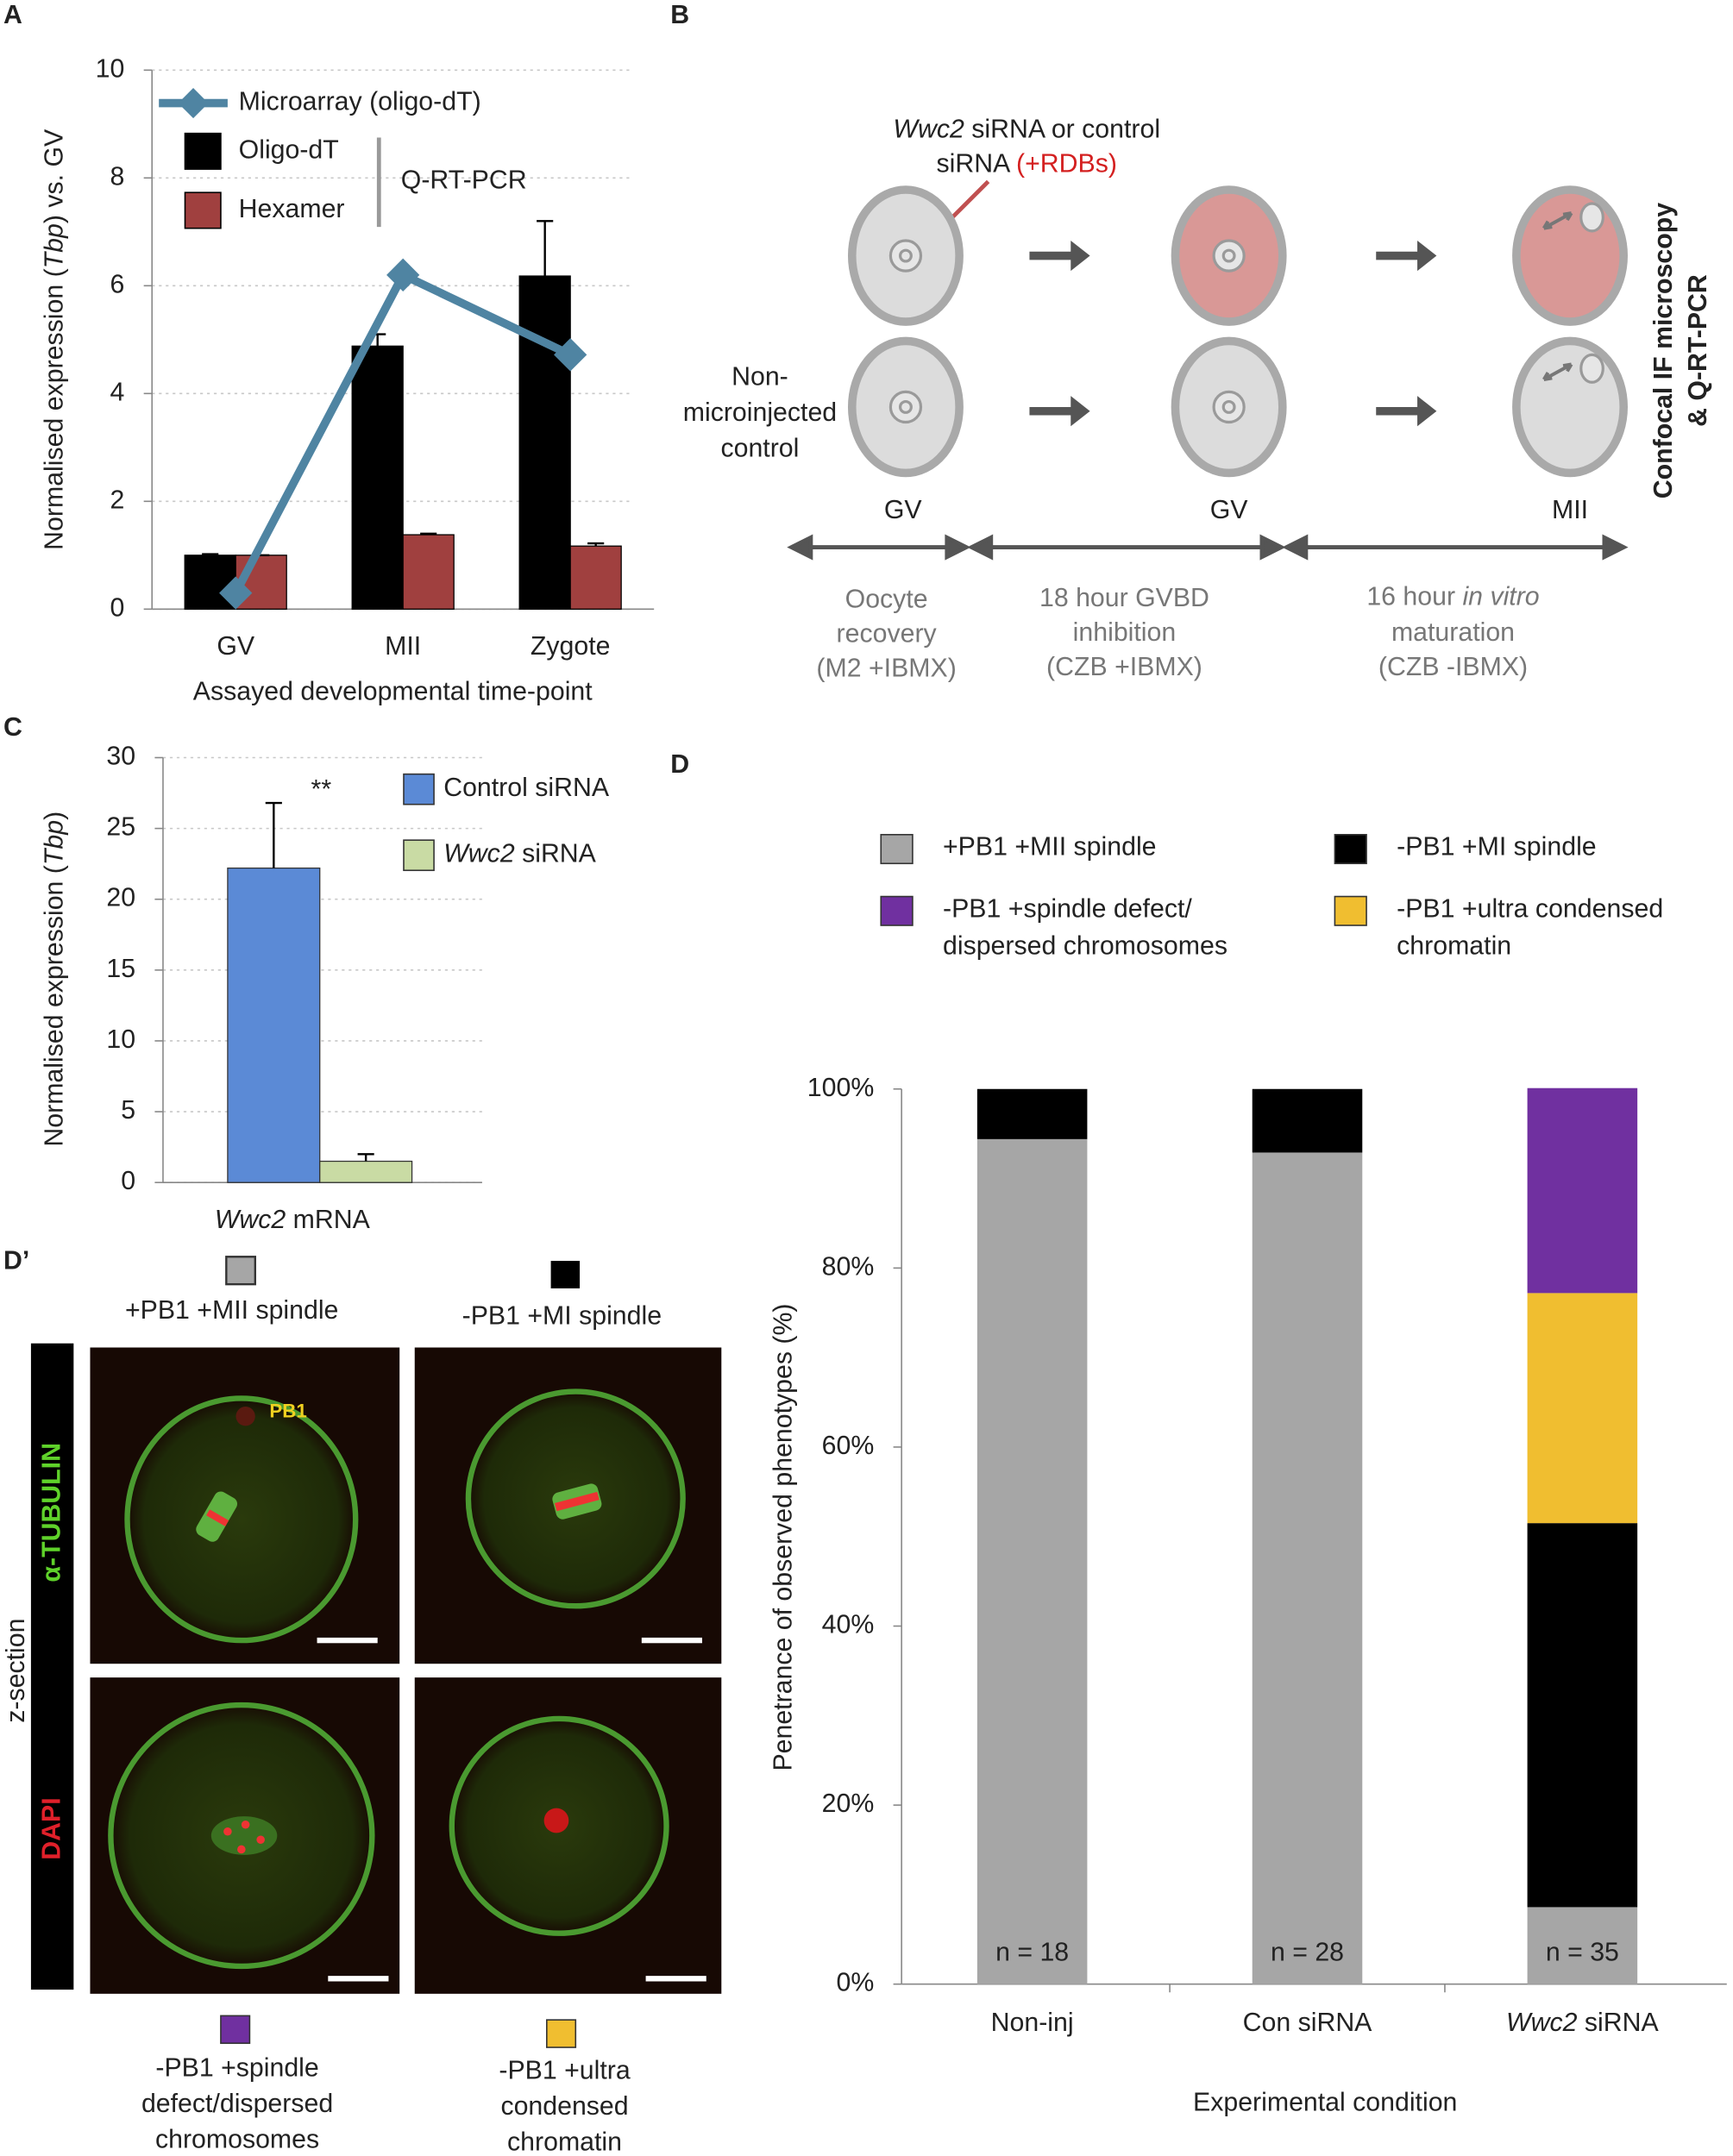 The height and width of the screenshot is (2156, 1733). I want to click on panel-label: D’, so click(16, 1261).